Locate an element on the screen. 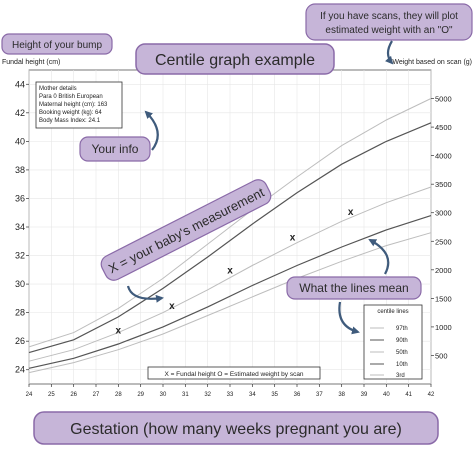  y-tick-label: 24 is located at coordinates (20, 370).